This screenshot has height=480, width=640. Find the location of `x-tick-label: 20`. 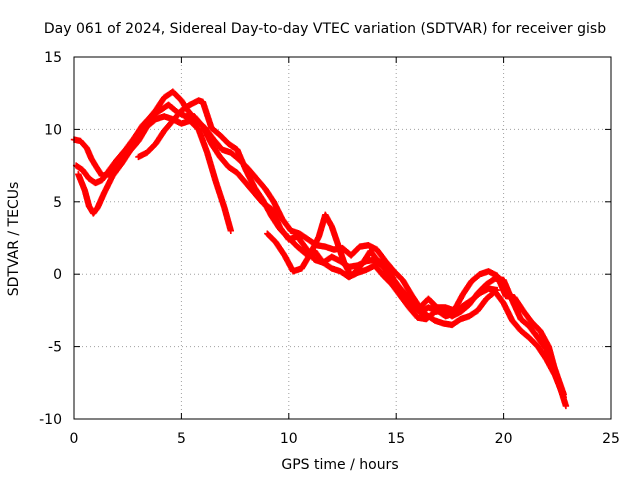

x-tick-label: 20 is located at coordinates (504, 439).